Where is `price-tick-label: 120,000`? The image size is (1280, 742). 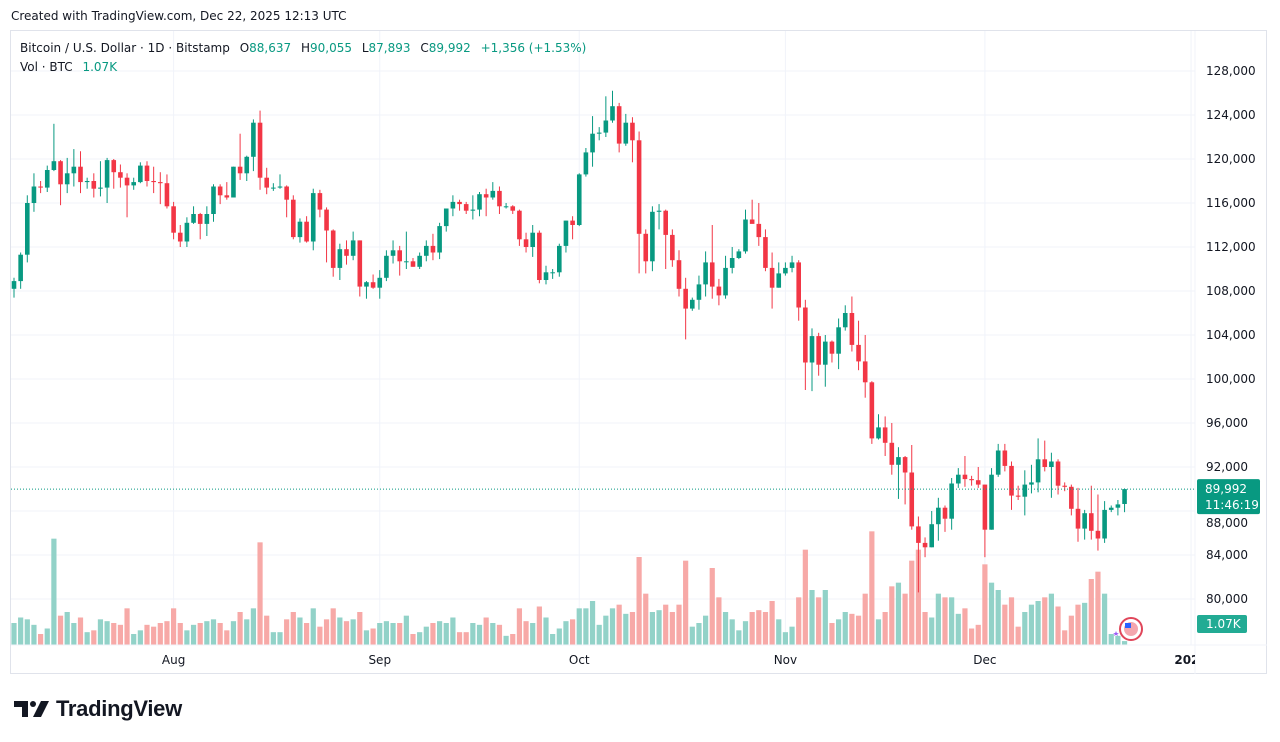
price-tick-label: 120,000 is located at coordinates (1231, 159).